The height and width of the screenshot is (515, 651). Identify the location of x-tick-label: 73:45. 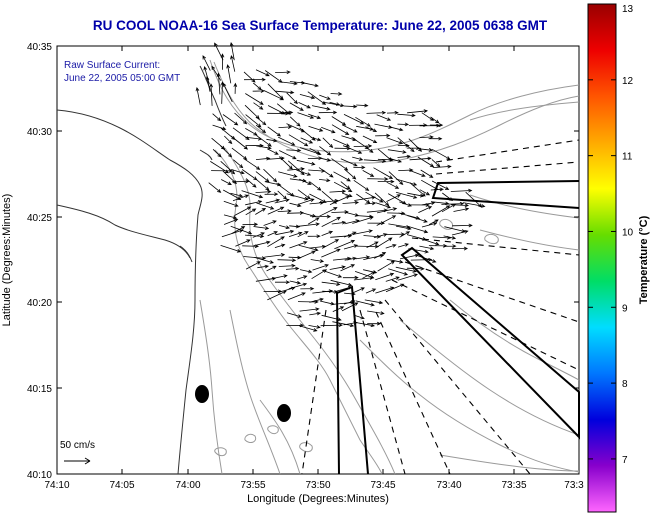
(382, 485).